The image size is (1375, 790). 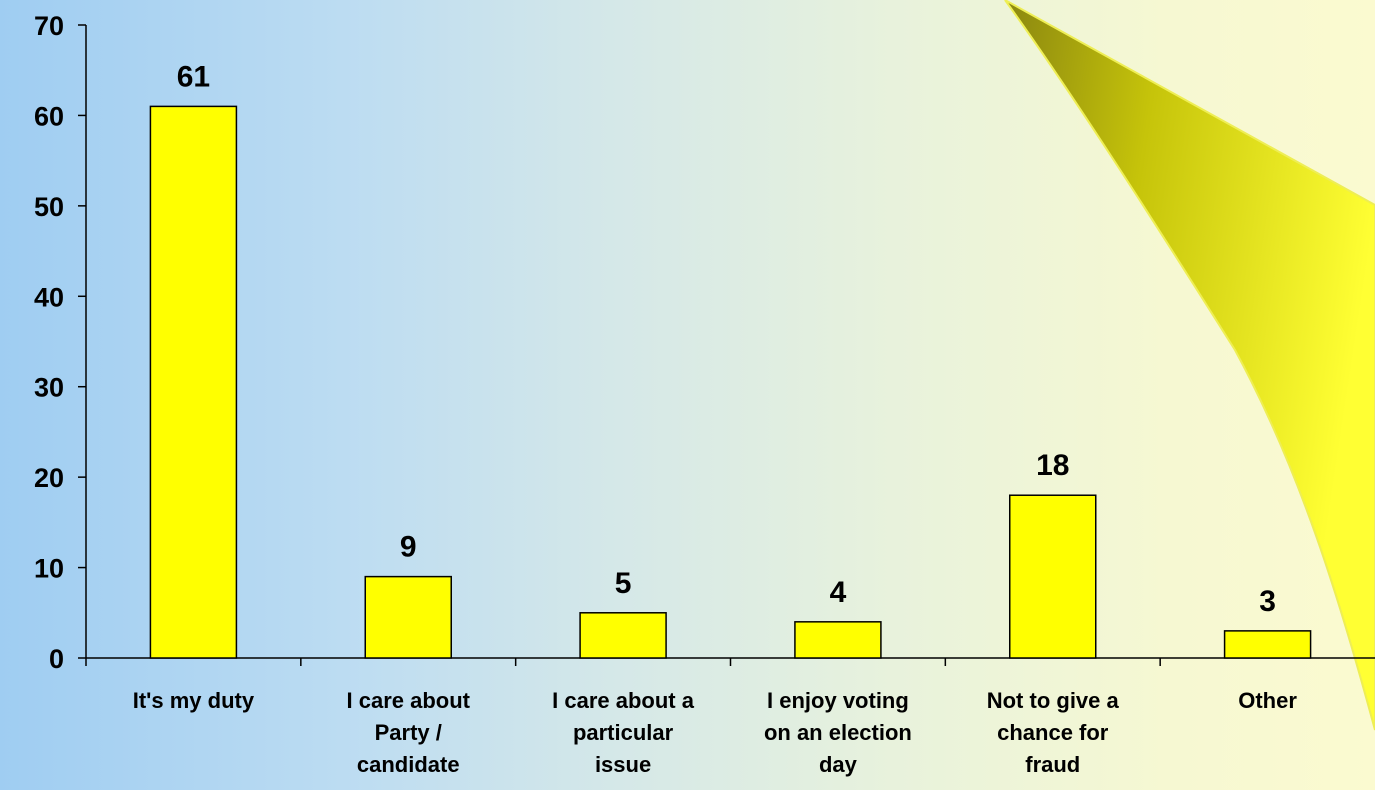 What do you see at coordinates (623, 732) in the screenshot?
I see `x-tick-label: particular` at bounding box center [623, 732].